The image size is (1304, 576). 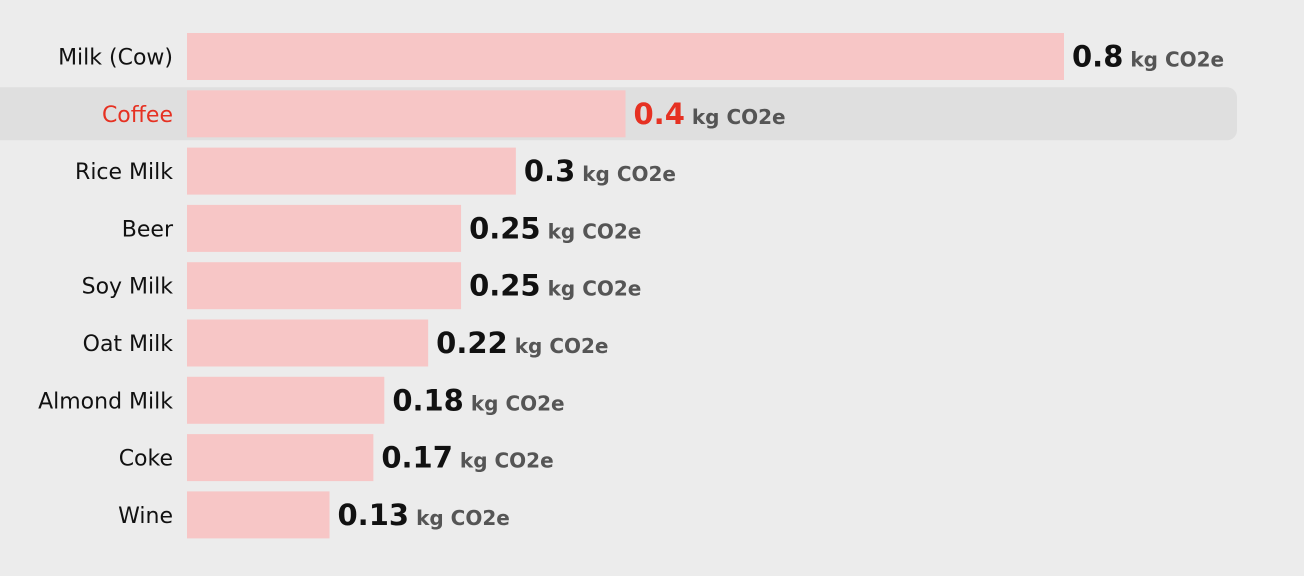 What do you see at coordinates (562, 346) in the screenshot?
I see `value-unit-oat-milk: kg CO2e` at bounding box center [562, 346].